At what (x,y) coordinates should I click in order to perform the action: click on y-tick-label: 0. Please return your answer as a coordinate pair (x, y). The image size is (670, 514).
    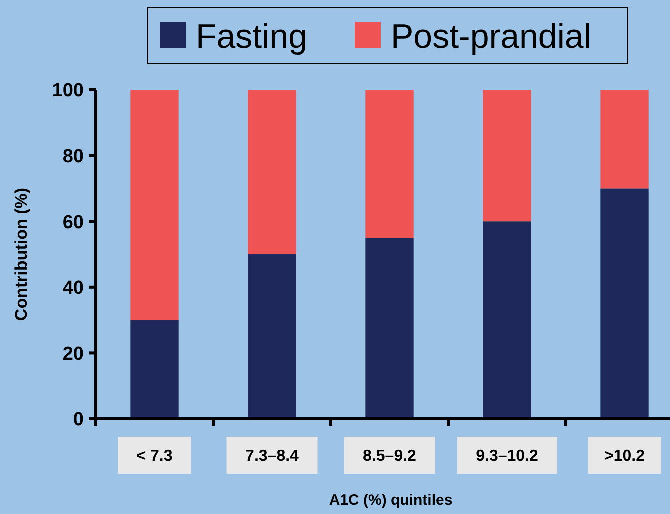
    Looking at the image, I should click on (78, 420).